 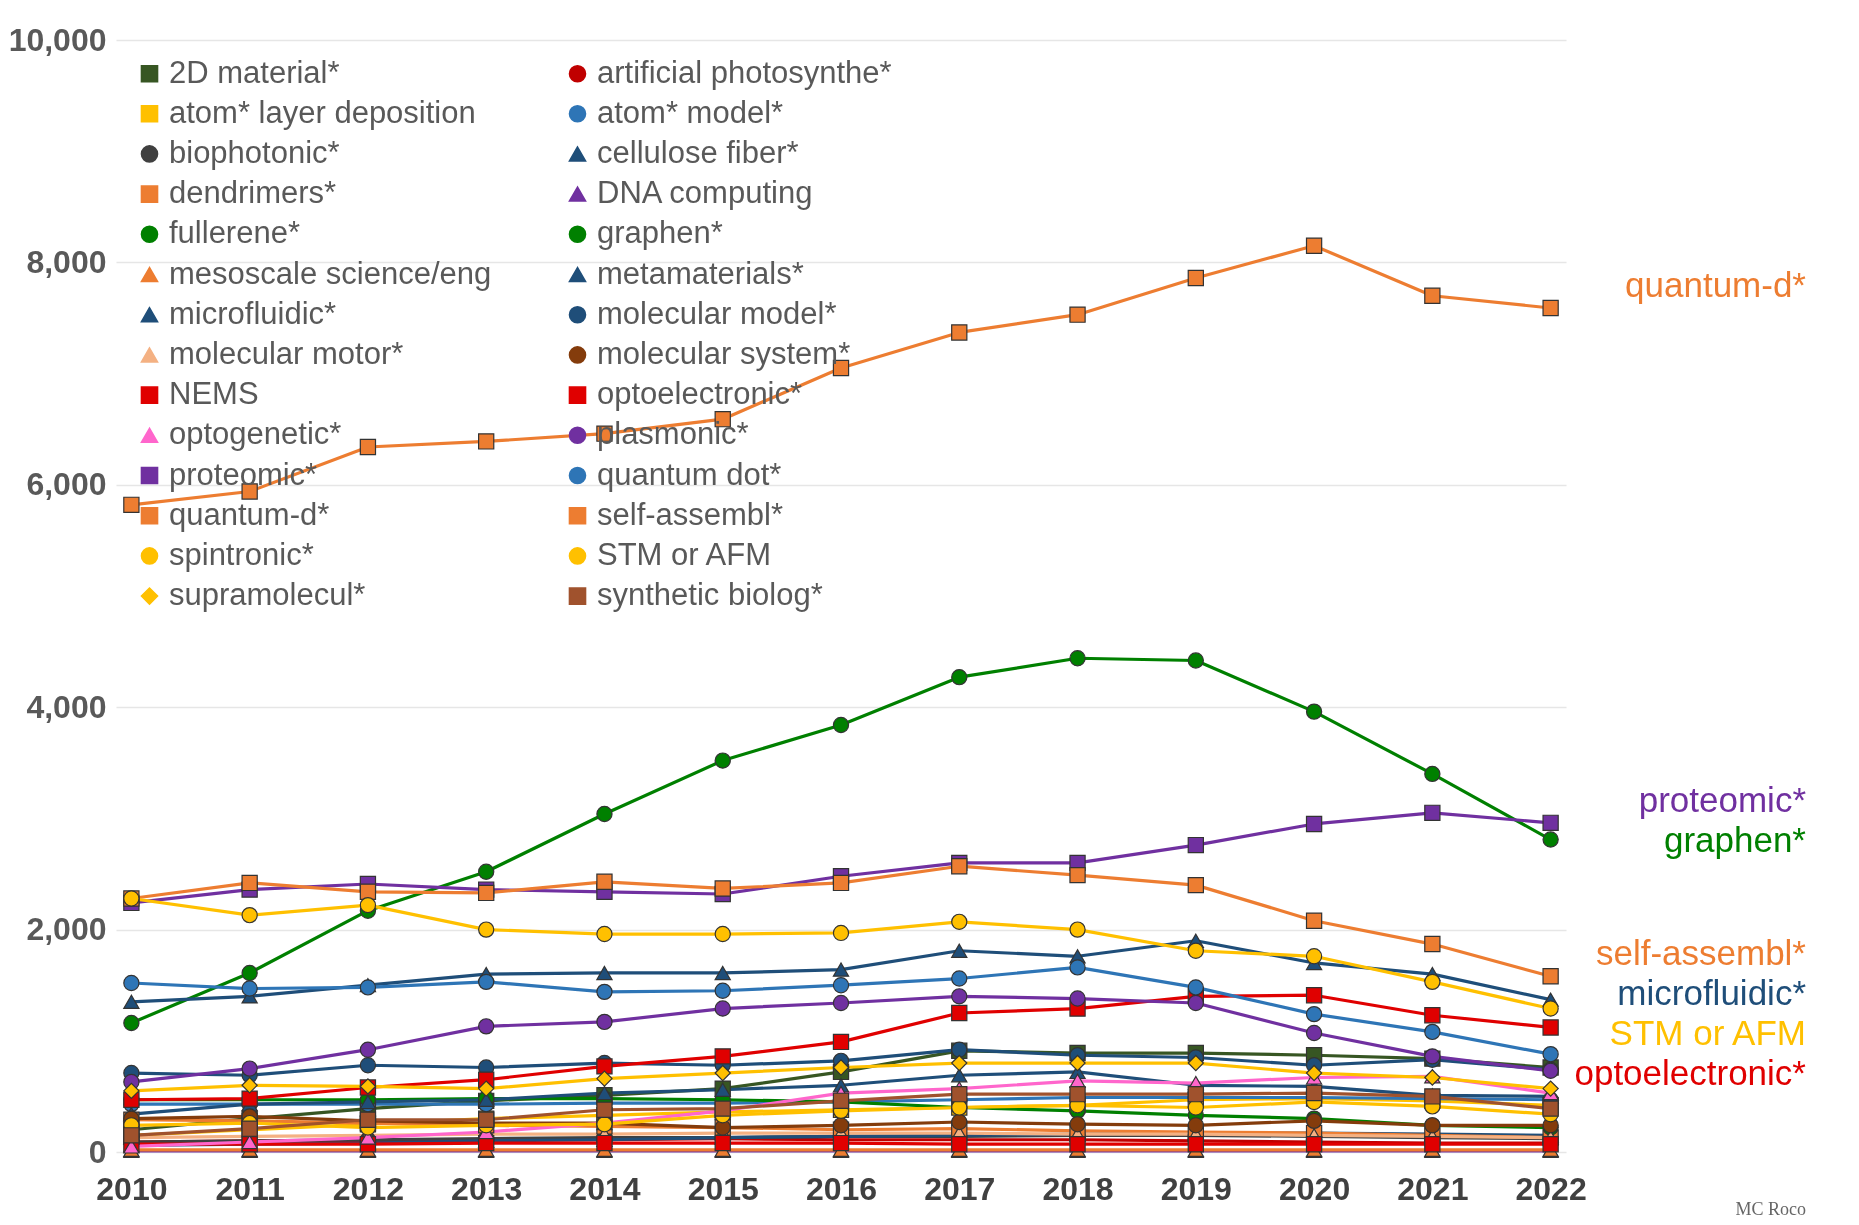 I want to click on y-tick-label: 10,000, so click(x=57, y=39).